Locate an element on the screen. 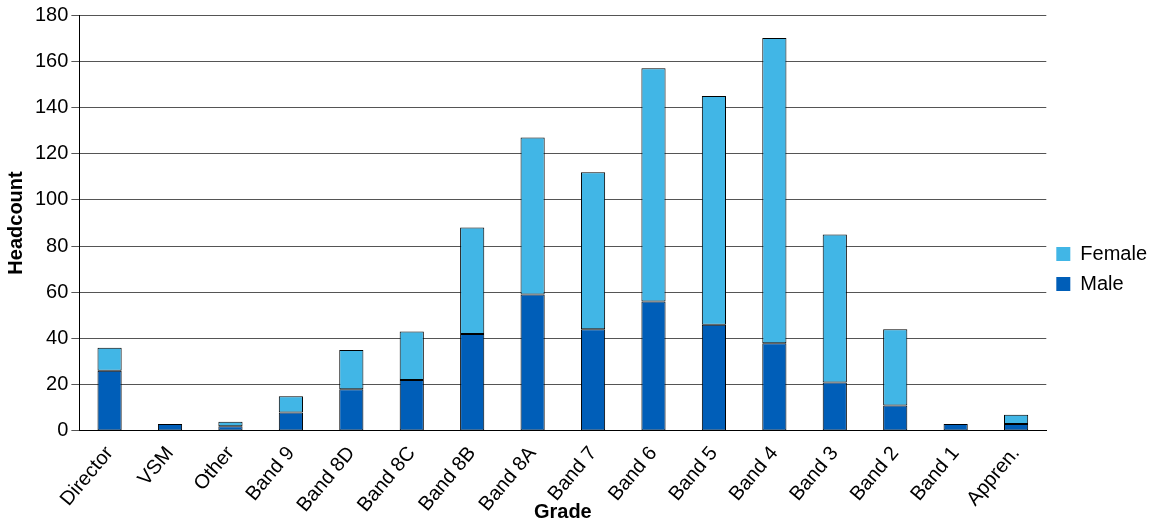 The height and width of the screenshot is (528, 1167). y-tick-label: 80 is located at coordinates (57, 244).